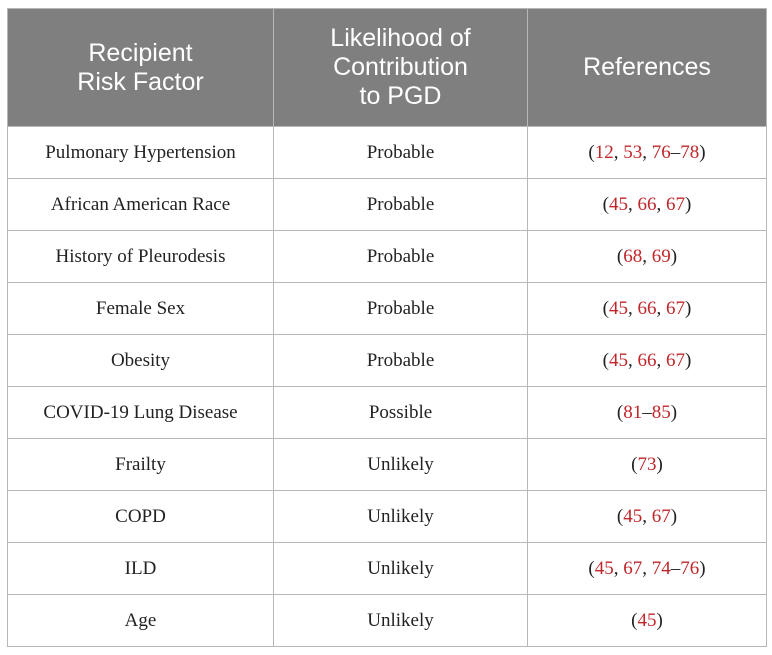 This screenshot has height=655, width=772. I want to click on reference-link: 78, so click(690, 152).